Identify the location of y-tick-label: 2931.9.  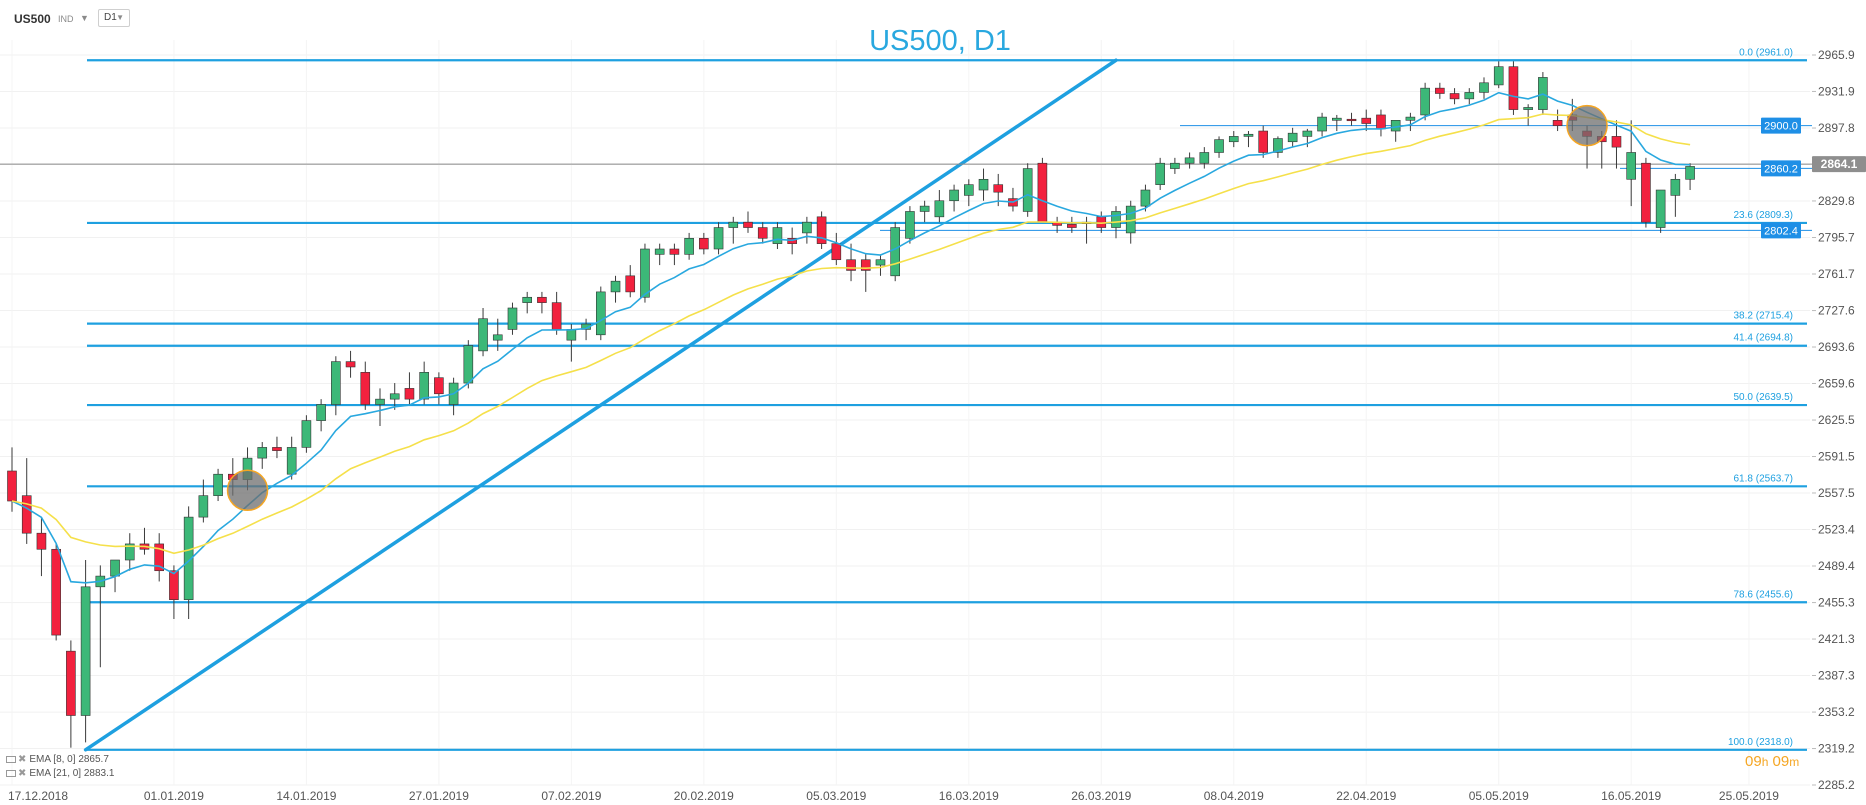
(1836, 91).